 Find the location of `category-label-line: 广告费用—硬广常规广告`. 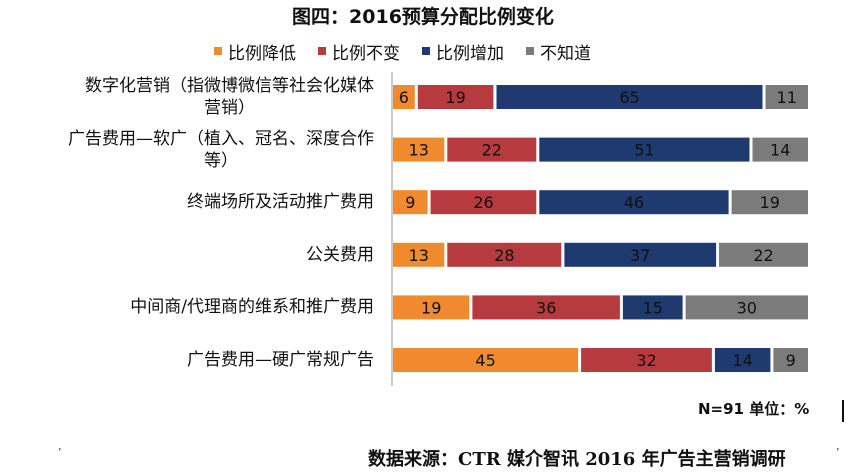

category-label-line: 广告费用—硬广常规广告 is located at coordinates (280, 360).